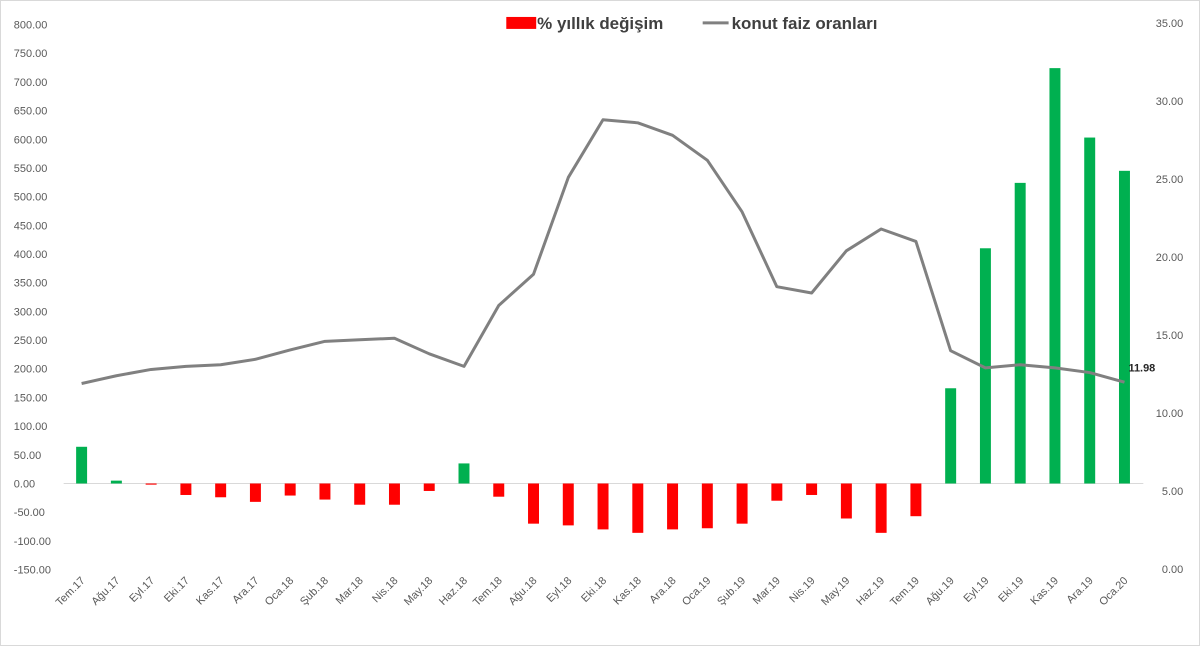 Image resolution: width=1200 pixels, height=646 pixels. What do you see at coordinates (31, 26) in the screenshot?
I see `left-tick-label: 800.00` at bounding box center [31, 26].